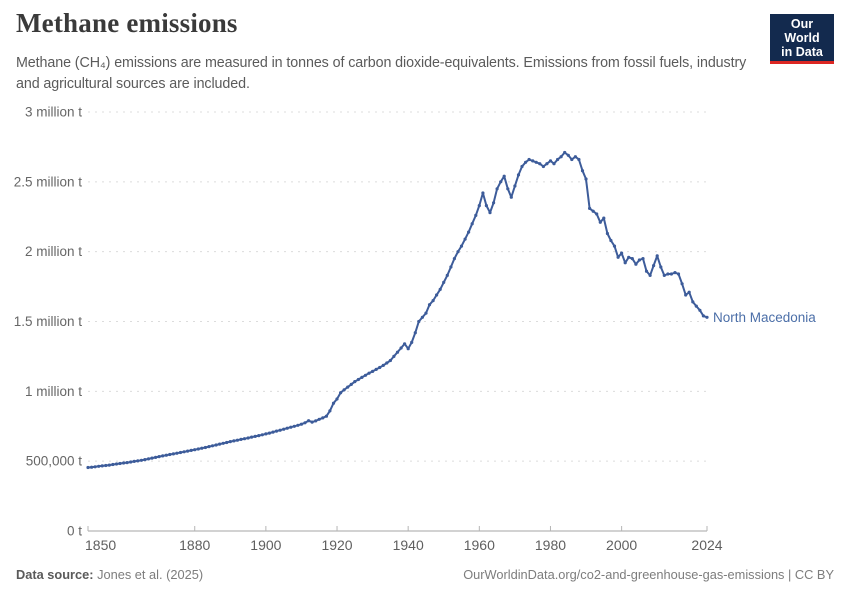 This screenshot has width=850, height=600. What do you see at coordinates (764, 317) in the screenshot?
I see `series-entity-label: North Macedonia` at bounding box center [764, 317].